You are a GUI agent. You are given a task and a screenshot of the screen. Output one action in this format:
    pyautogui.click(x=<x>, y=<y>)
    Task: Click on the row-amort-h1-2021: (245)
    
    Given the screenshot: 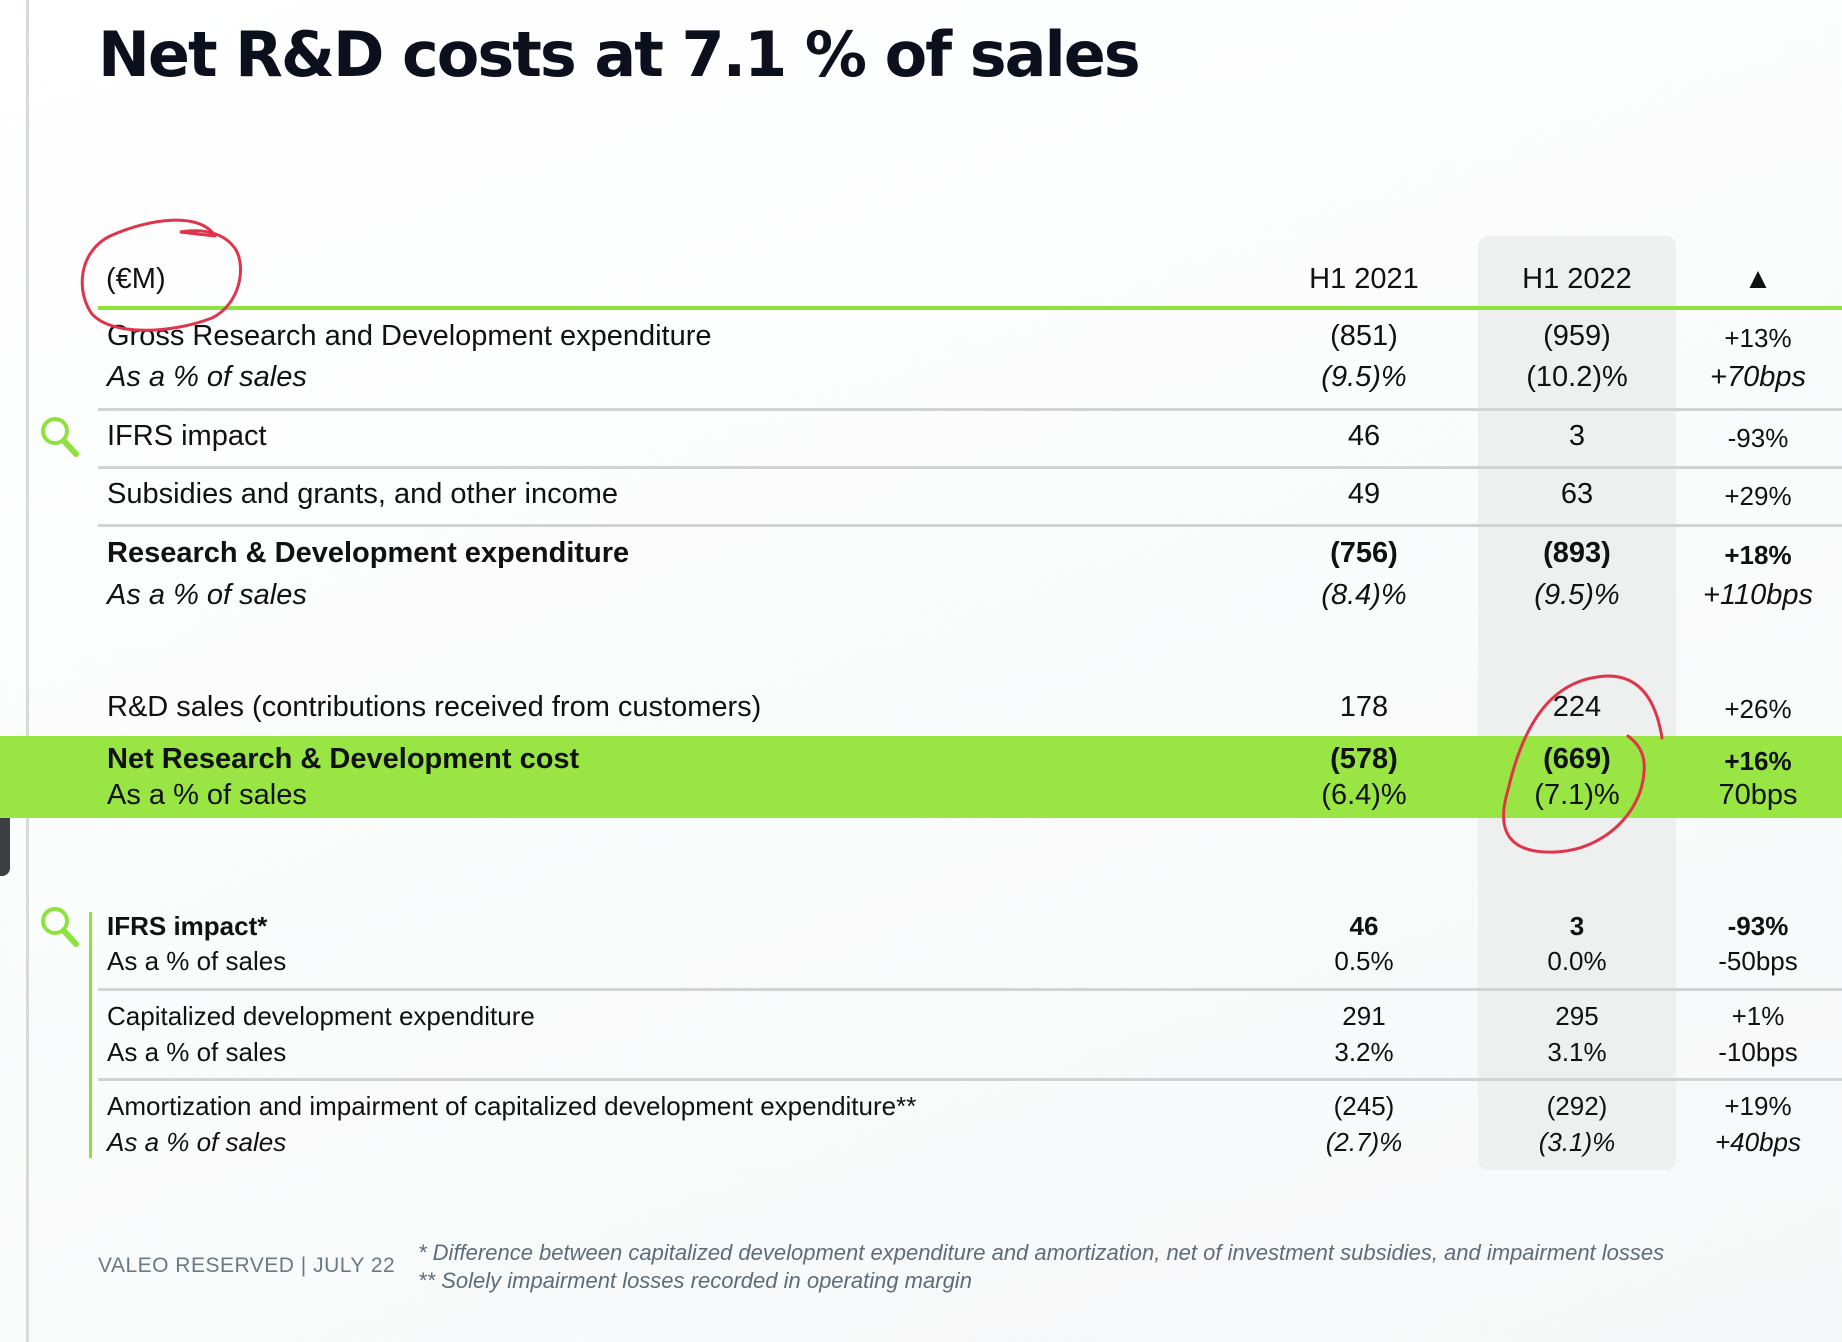 What is the action you would take?
    pyautogui.click(x=1364, y=1106)
    